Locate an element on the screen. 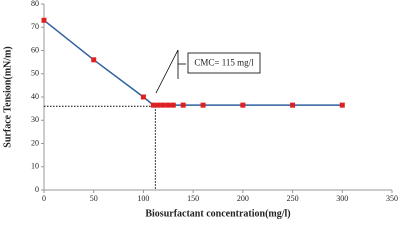  y-tick-label: 20 is located at coordinates (35, 142).